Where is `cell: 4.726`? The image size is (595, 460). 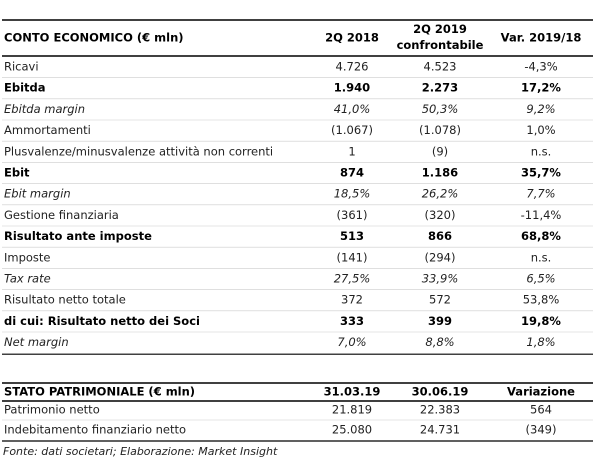 cell: 4.726 is located at coordinates (352, 67).